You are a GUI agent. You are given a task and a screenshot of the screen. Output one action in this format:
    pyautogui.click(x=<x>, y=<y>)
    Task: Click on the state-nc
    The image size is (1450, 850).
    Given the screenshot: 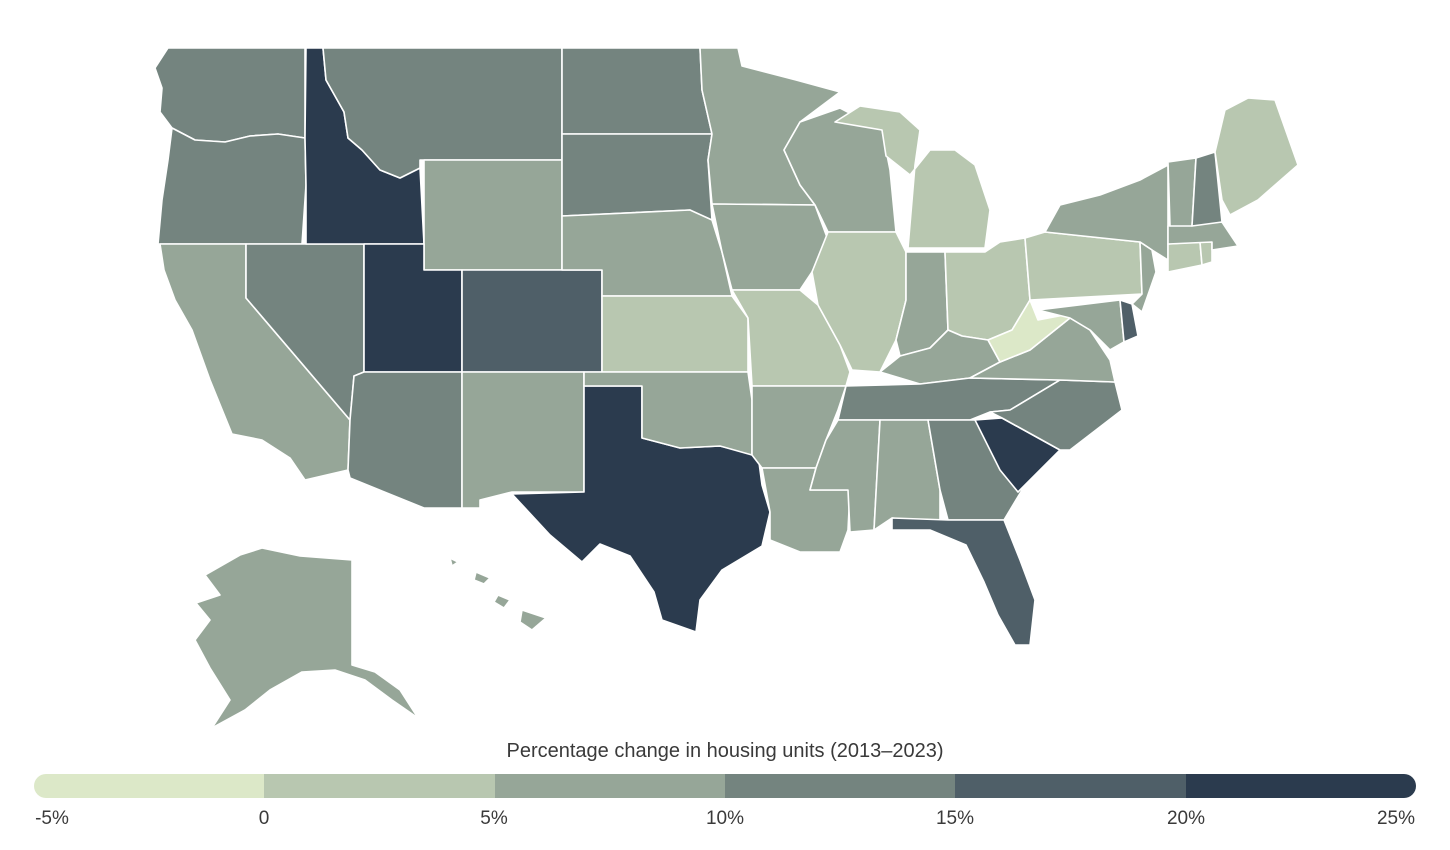 What is the action you would take?
    pyautogui.click(x=1056, y=415)
    